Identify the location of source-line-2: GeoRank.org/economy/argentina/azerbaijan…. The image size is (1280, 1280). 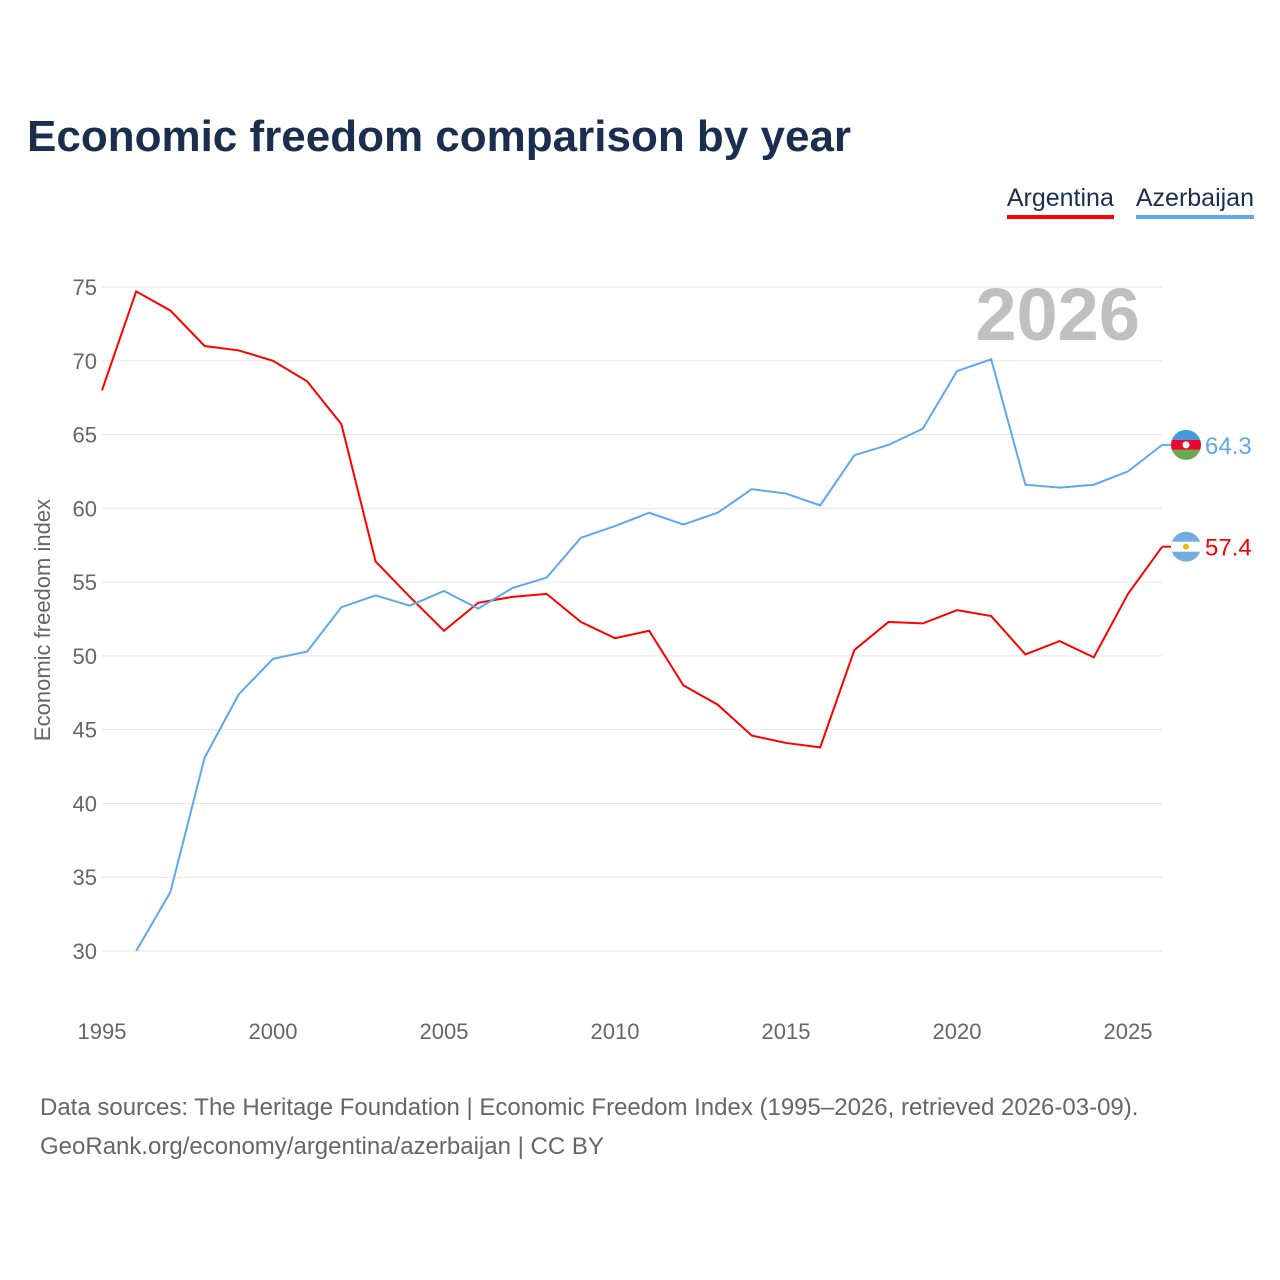
(322, 1146).